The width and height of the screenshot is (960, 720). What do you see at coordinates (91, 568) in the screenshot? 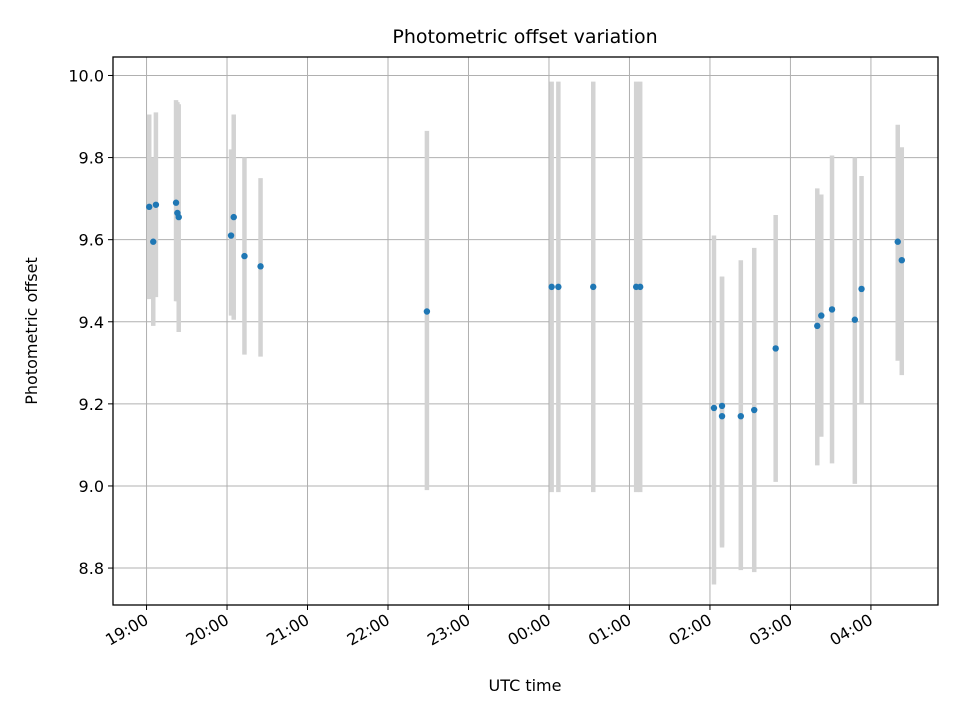
I see `y-tick-label: 8.8` at bounding box center [91, 568].